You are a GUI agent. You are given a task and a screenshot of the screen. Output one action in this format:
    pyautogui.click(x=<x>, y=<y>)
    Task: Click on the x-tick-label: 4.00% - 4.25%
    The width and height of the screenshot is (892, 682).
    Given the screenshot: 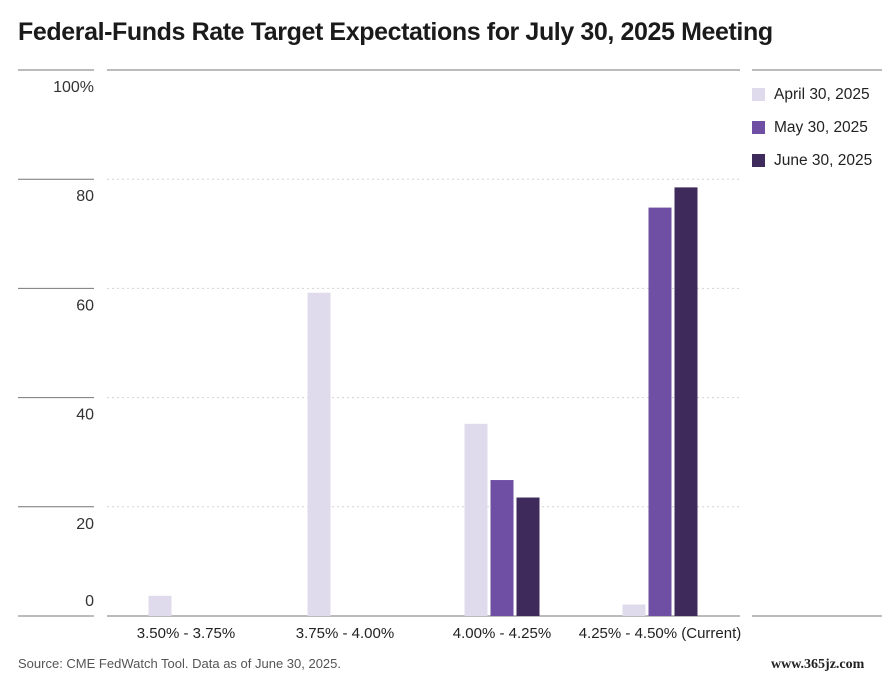 What is the action you would take?
    pyautogui.click(x=502, y=633)
    